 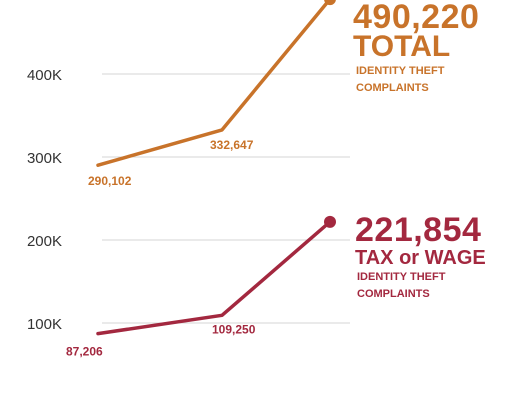 What do you see at coordinates (400, 71) in the screenshot?
I see `total-callout-caption-1: IDENTITY THEFT` at bounding box center [400, 71].